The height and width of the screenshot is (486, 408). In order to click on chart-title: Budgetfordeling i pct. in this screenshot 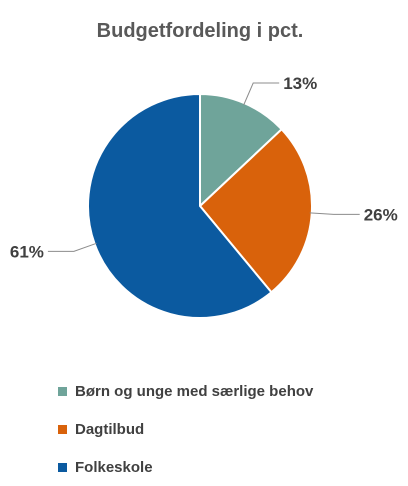, I will do `click(200, 31)`.